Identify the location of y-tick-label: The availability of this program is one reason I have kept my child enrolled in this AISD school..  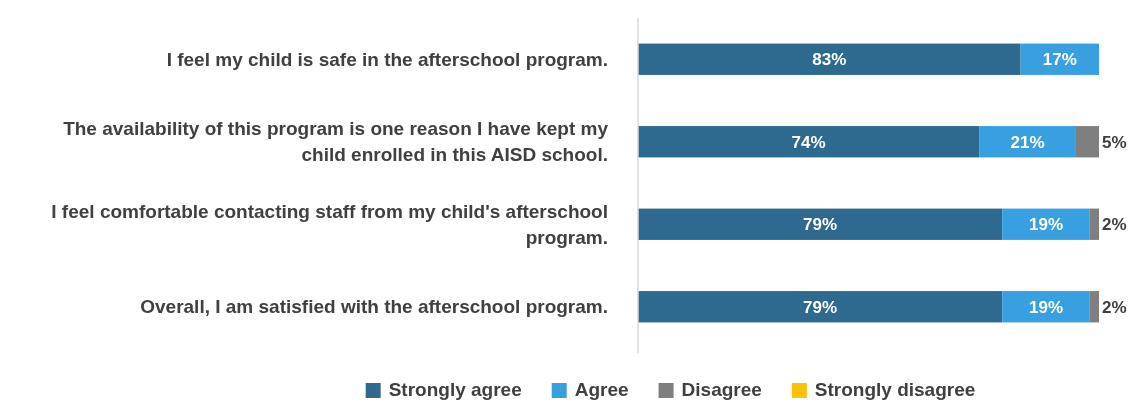
(336, 142).